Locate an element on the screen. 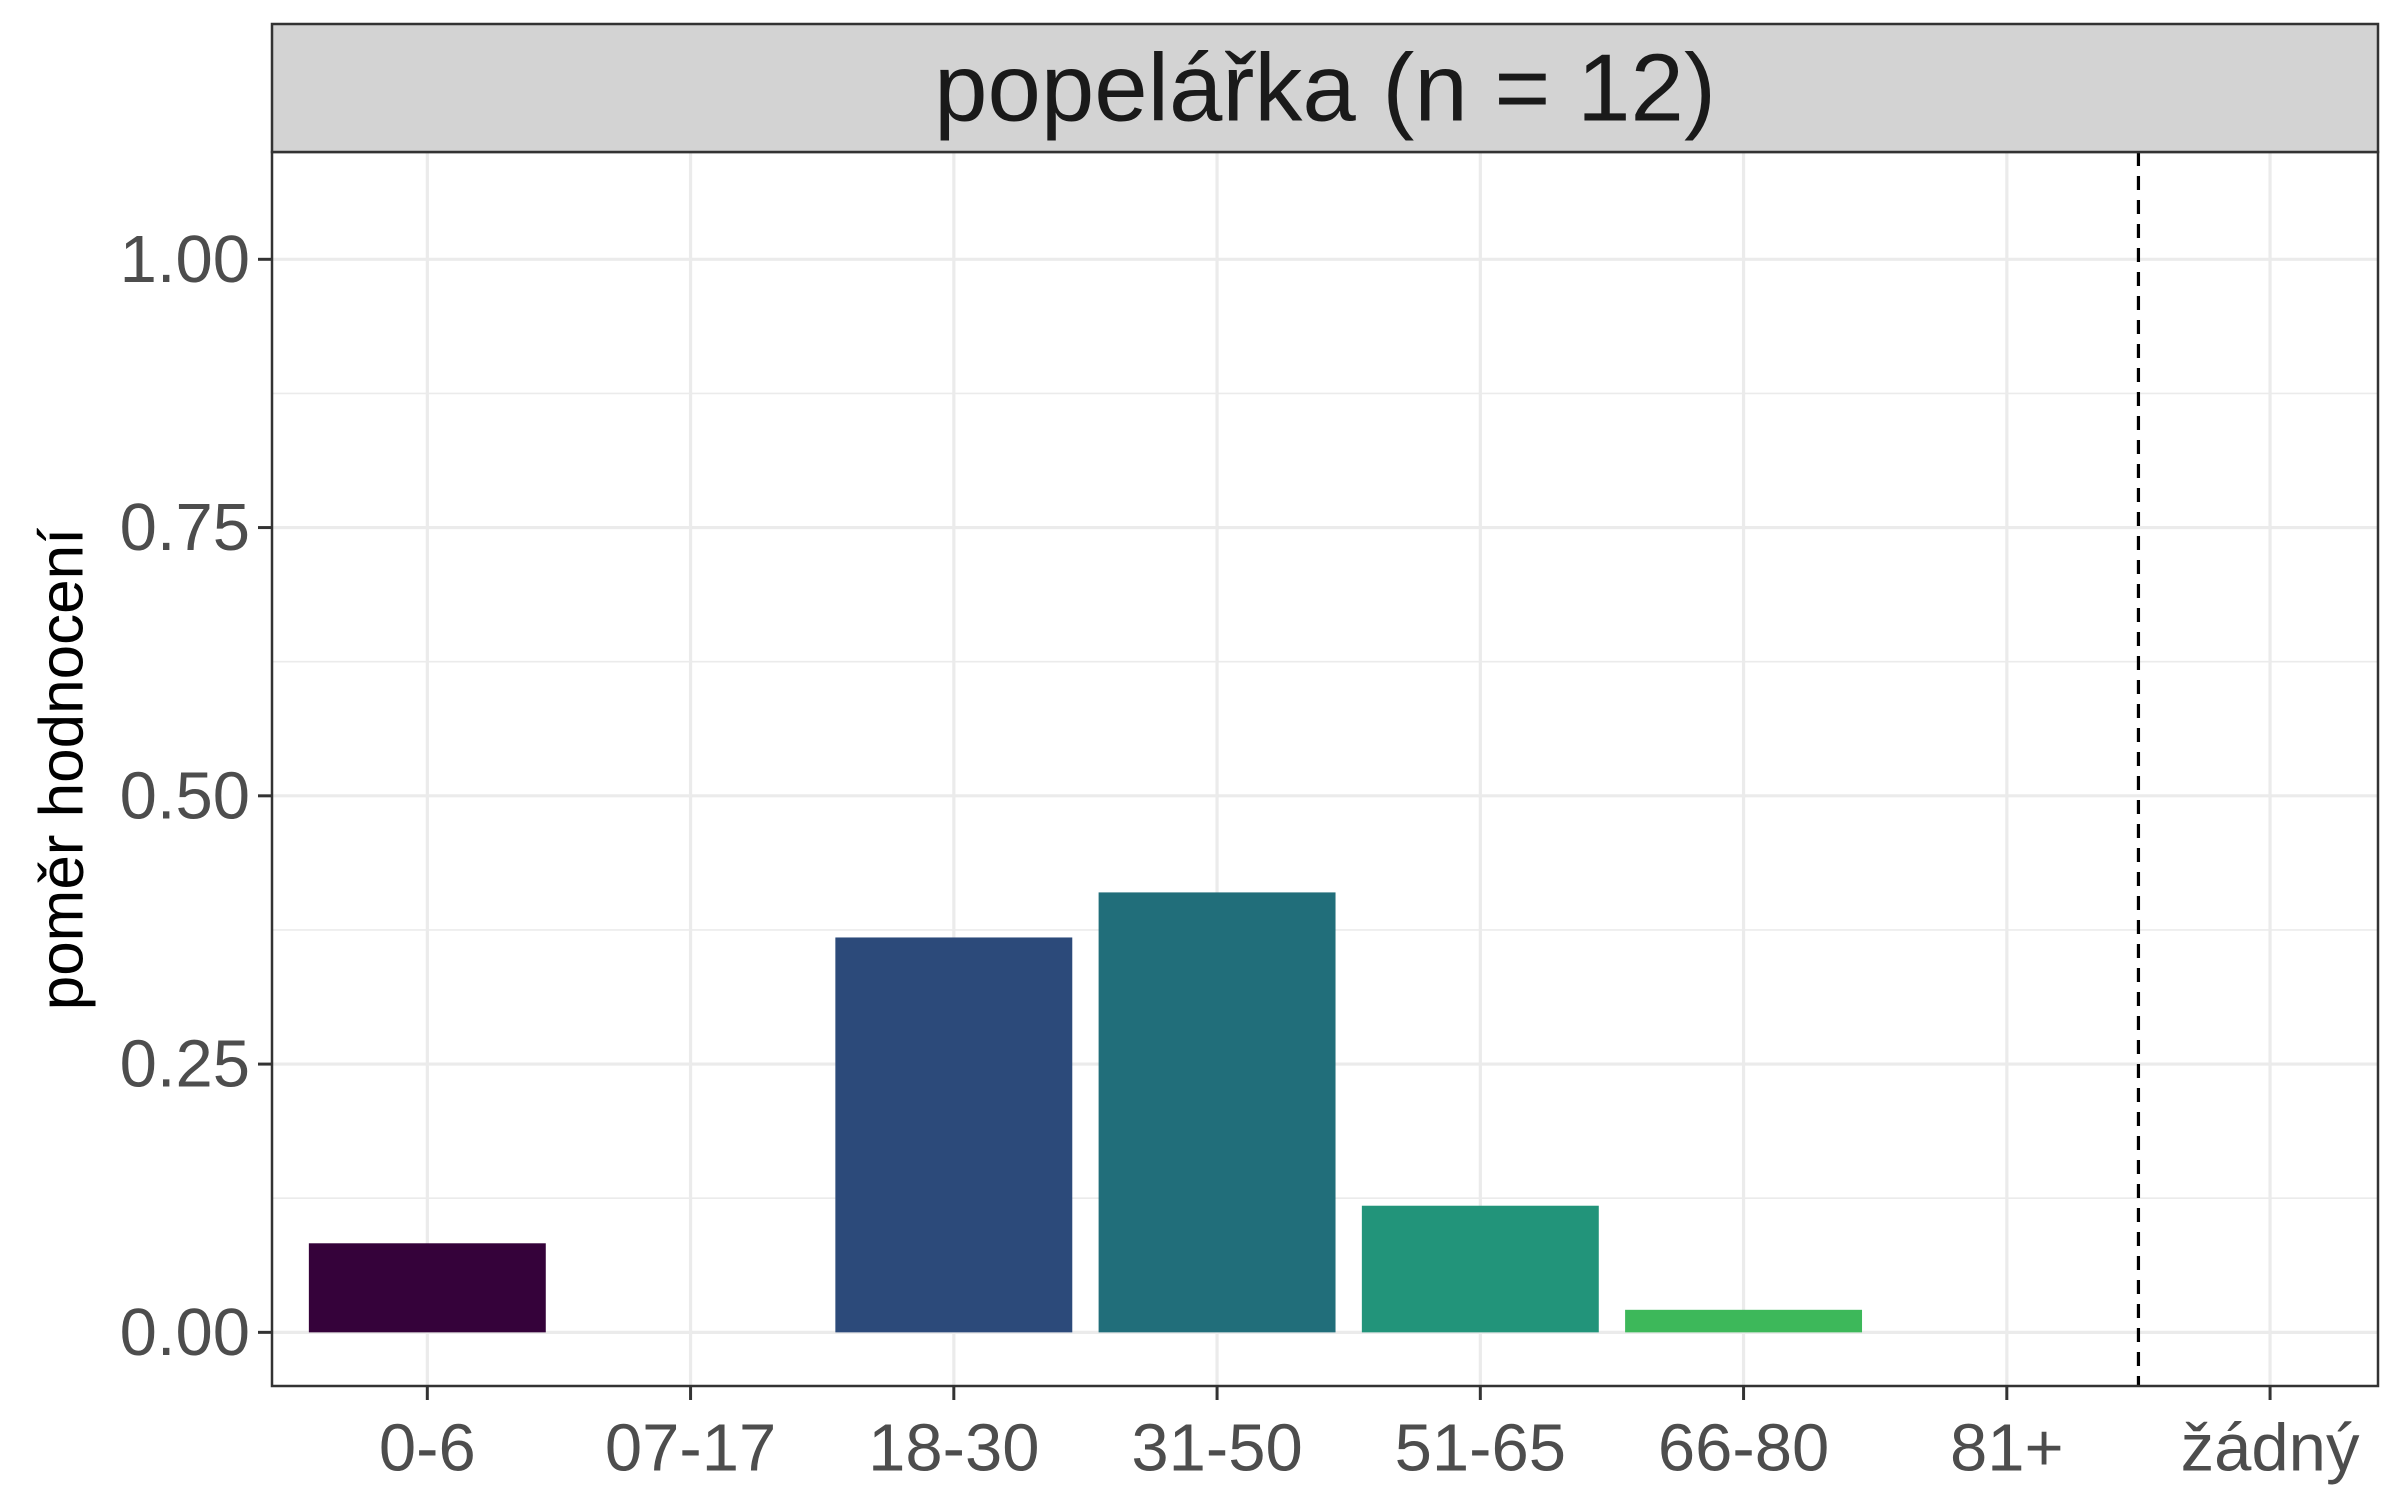  x-tick-label: 0-6 is located at coordinates (427, 1448).